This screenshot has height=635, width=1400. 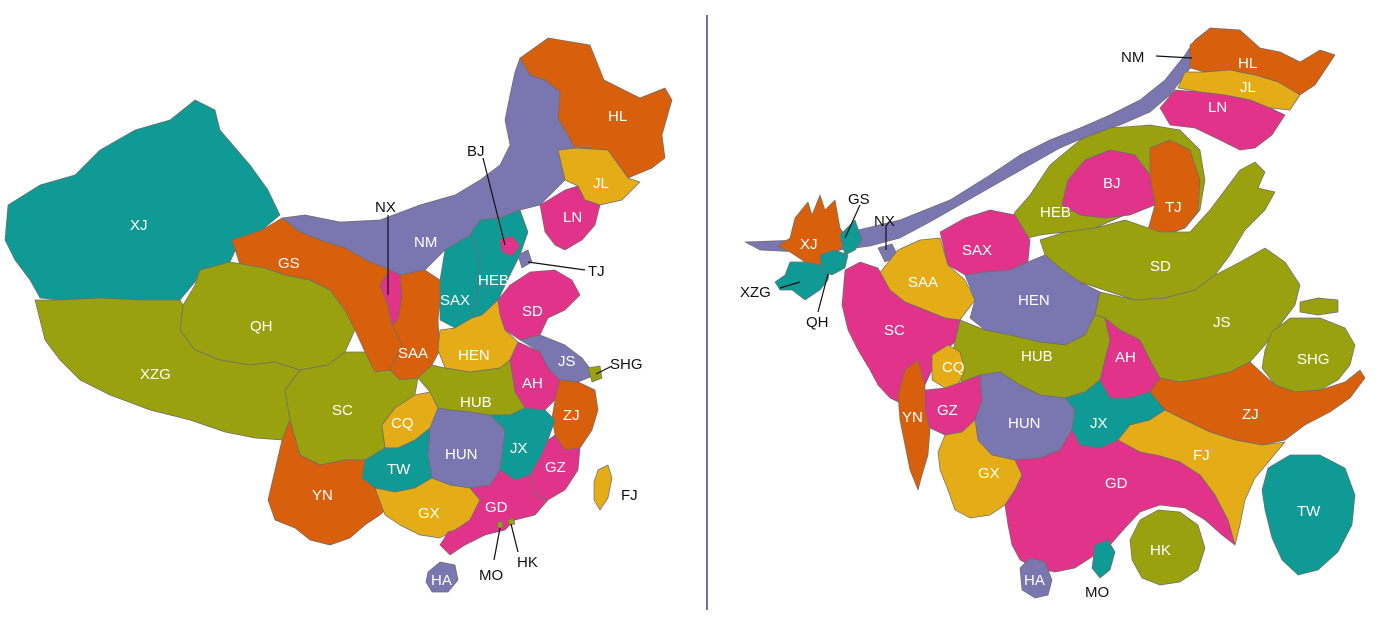 What do you see at coordinates (494, 201) in the screenshot?
I see `leader-line-BJ` at bounding box center [494, 201].